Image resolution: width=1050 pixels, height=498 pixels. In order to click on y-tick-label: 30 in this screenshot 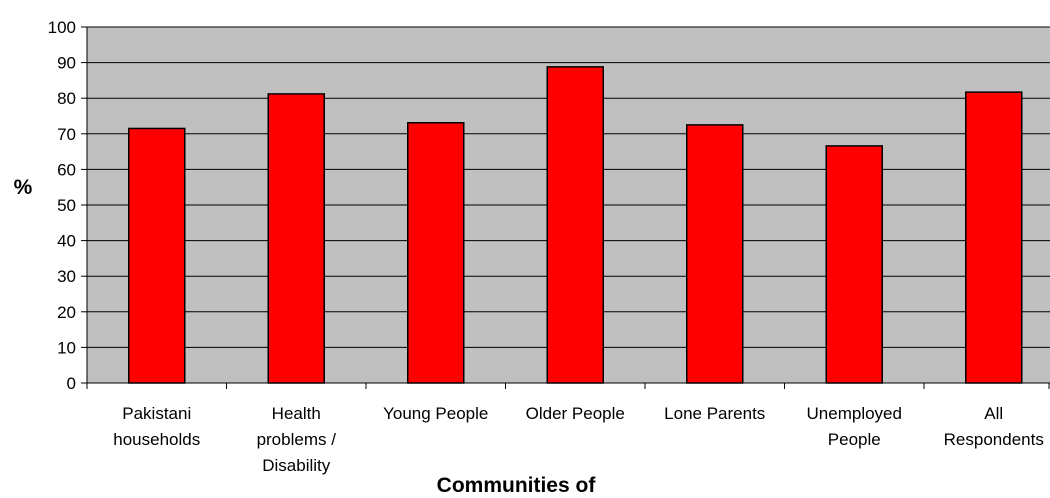, I will do `click(66, 276)`.